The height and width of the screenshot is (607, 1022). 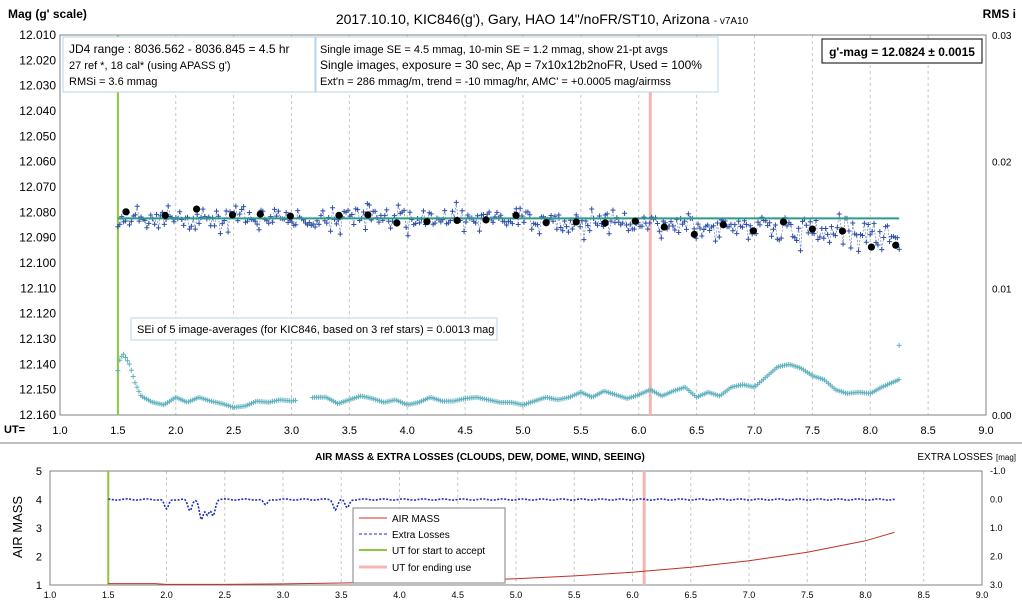 What do you see at coordinates (927, 431) in the screenshot?
I see `top-x-tick-label: 8.5` at bounding box center [927, 431].